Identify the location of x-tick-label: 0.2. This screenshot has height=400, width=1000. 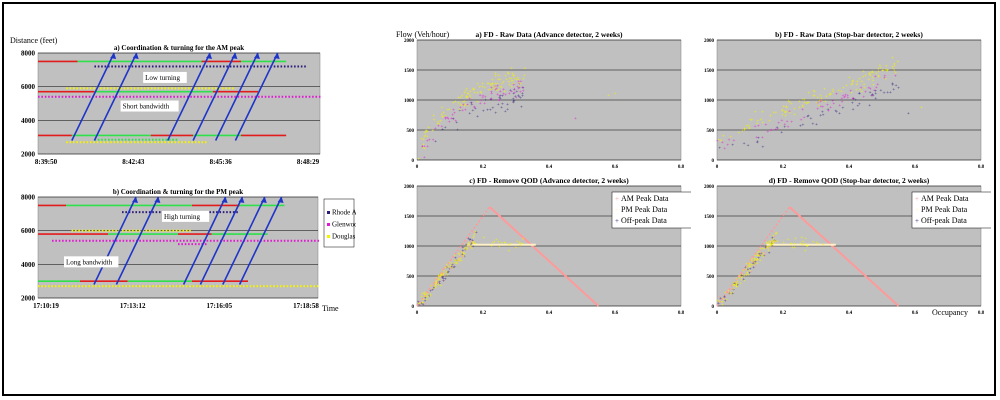
(783, 167).